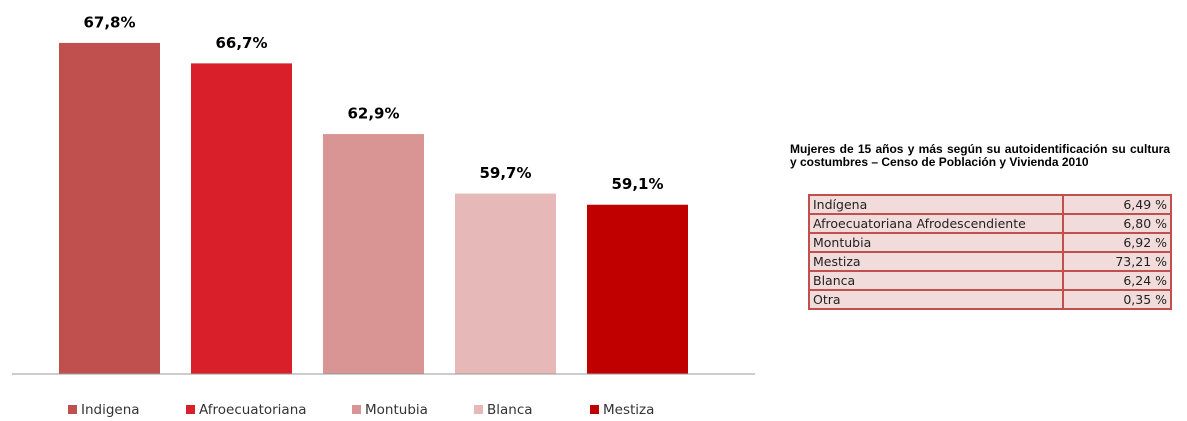 Image resolution: width=1187 pixels, height=421 pixels. I want to click on label-cell: Otra, so click(936, 299).